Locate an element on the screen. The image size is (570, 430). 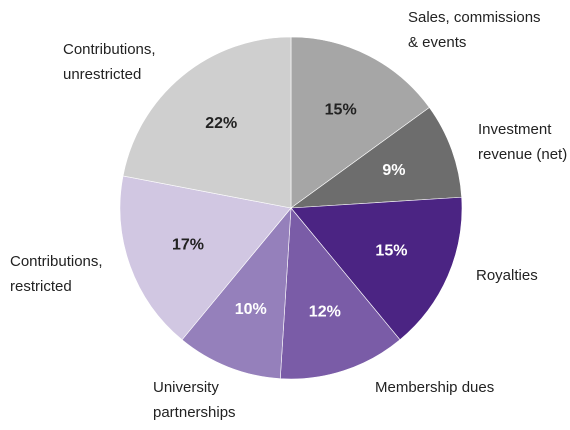
category-label: Sales, commissions & events is located at coordinates (474, 30).